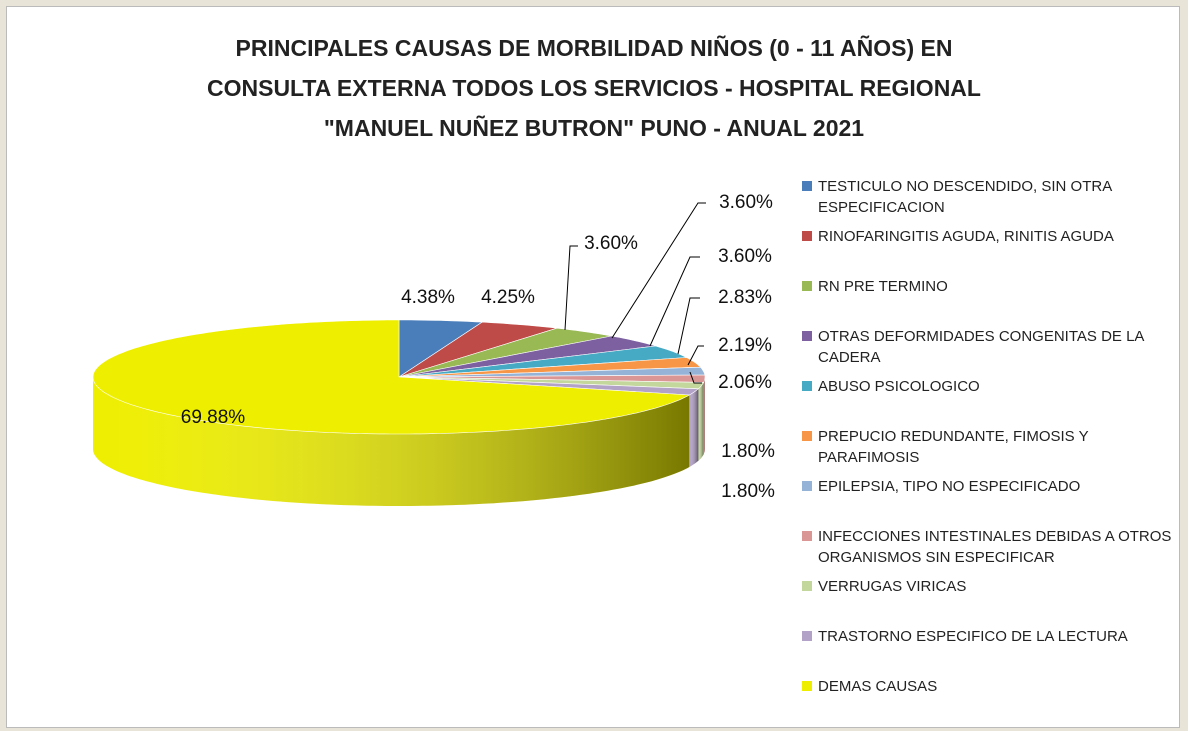 The height and width of the screenshot is (731, 1188). I want to click on legend-item: RINOFARINGITIS AGUDA, RINITIS AGUDA, so click(988, 251).